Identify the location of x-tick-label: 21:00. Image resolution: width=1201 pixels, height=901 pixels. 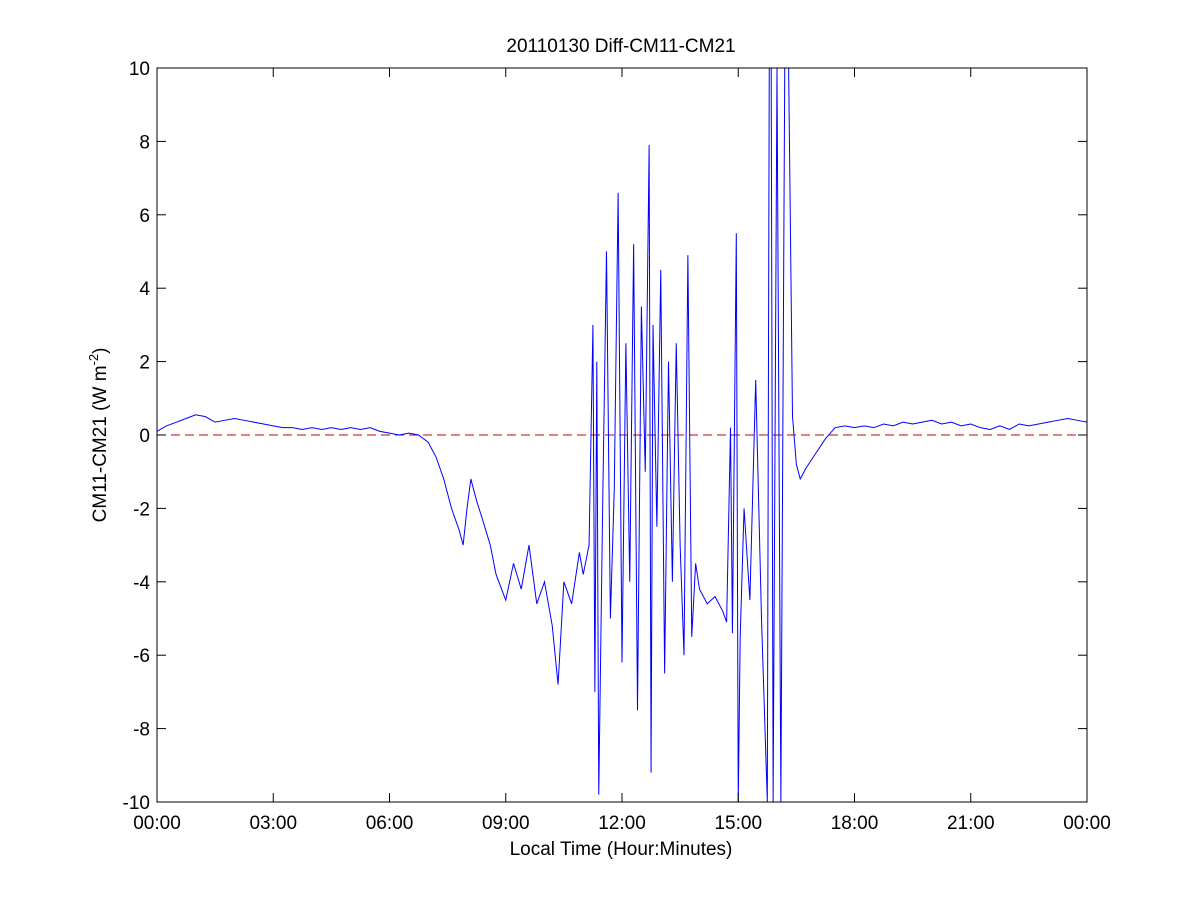
(971, 823).